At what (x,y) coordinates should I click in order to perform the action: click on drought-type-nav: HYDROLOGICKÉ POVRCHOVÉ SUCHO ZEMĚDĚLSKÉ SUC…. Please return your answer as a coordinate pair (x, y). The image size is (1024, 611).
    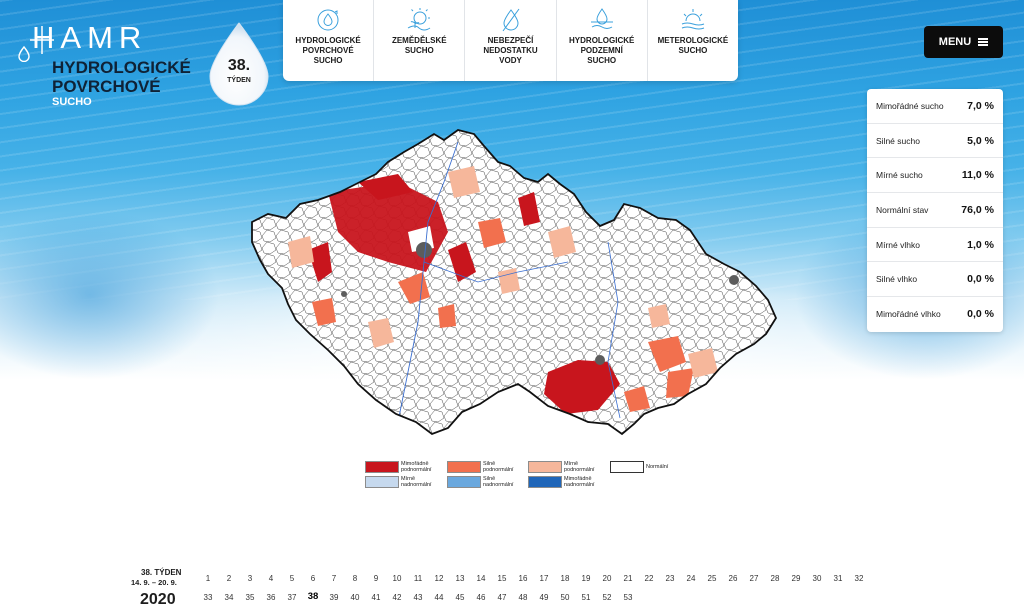
    Looking at the image, I should click on (510, 40).